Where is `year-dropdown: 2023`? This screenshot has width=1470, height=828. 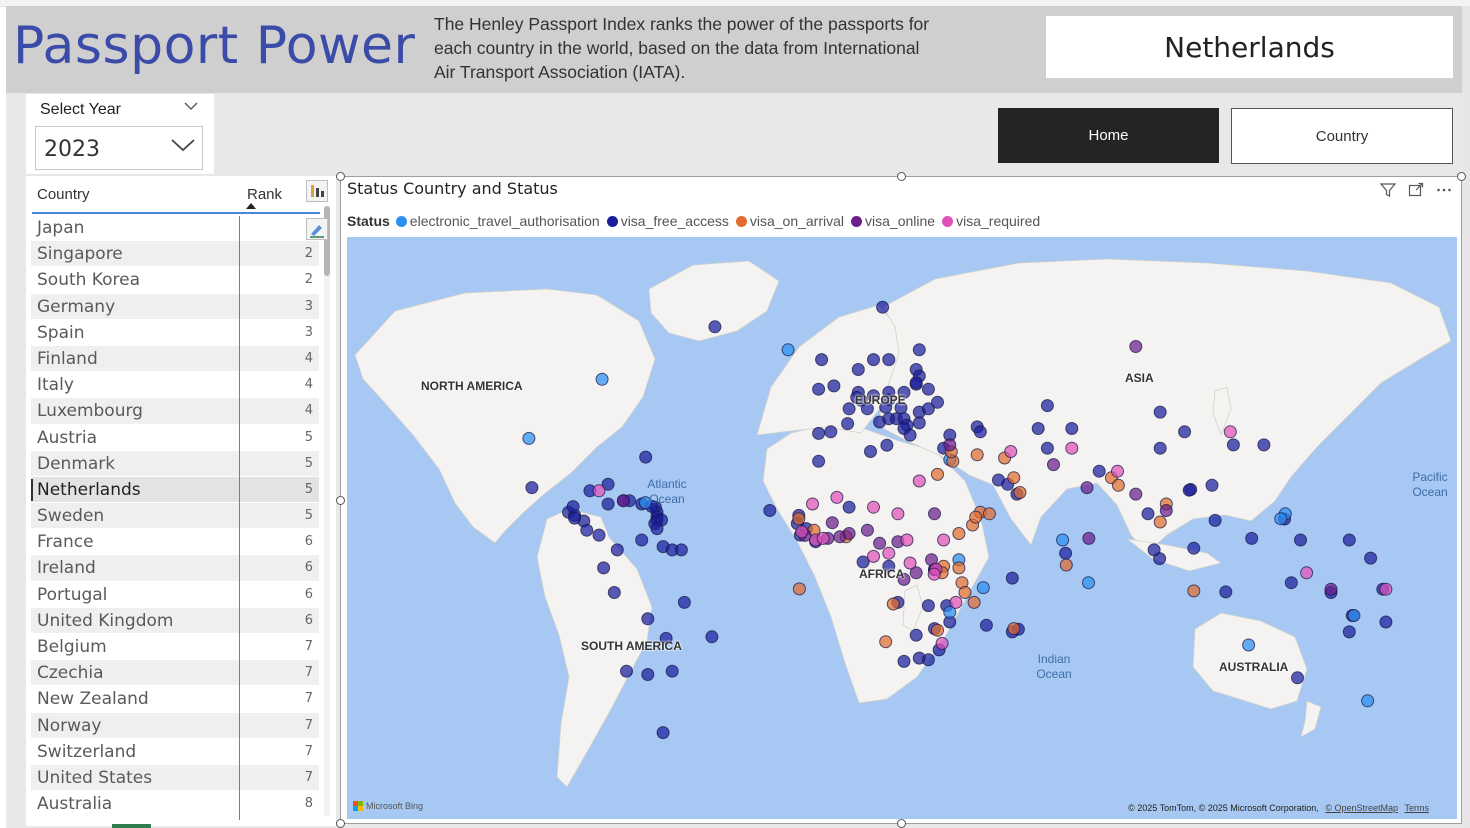 year-dropdown: 2023 is located at coordinates (119, 148).